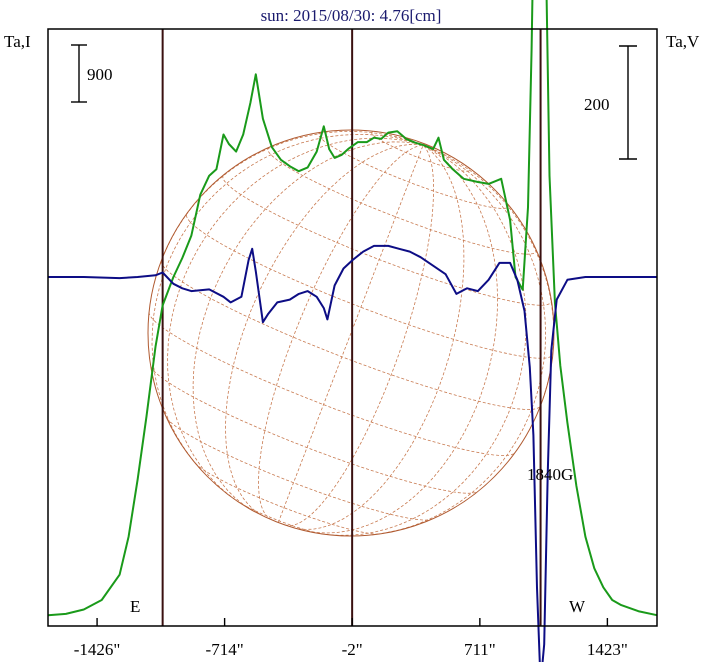  I want to click on x-tick-label-3: 711", so click(480, 649).